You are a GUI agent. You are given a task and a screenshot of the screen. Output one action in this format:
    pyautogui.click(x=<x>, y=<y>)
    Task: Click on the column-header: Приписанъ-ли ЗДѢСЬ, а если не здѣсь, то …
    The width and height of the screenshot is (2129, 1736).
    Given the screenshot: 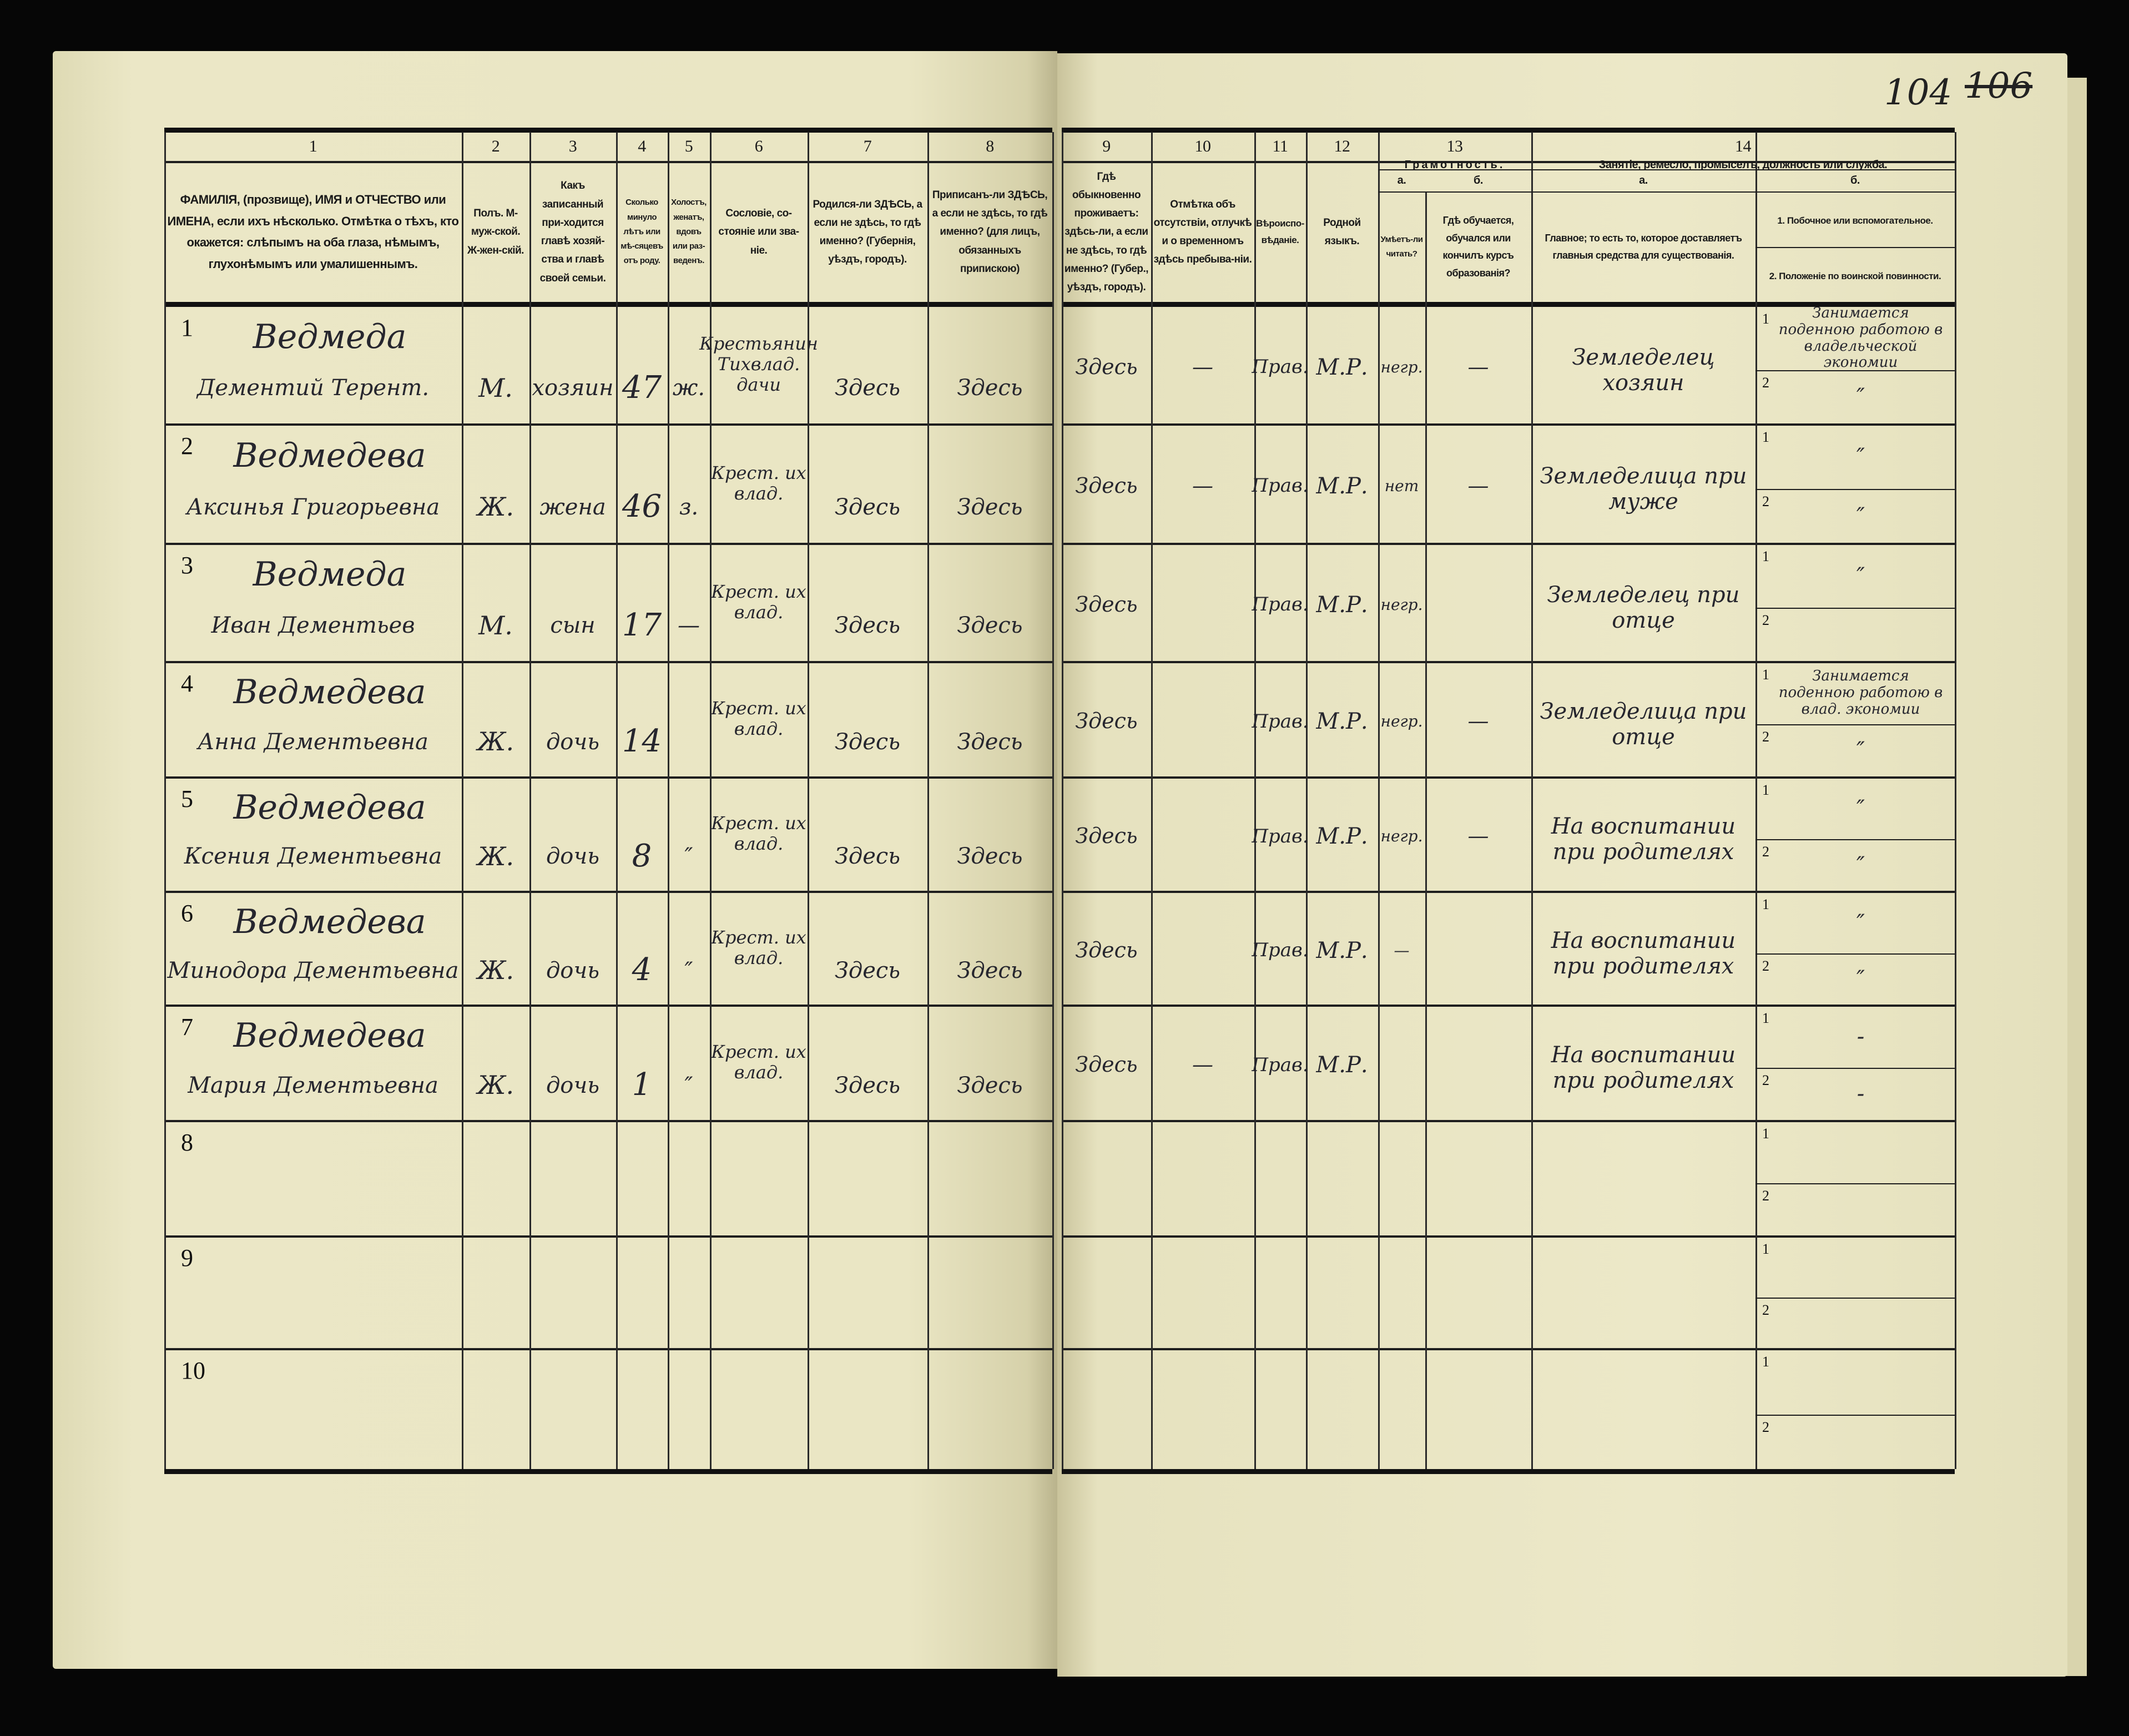 What is the action you would take?
    pyautogui.click(x=990, y=232)
    